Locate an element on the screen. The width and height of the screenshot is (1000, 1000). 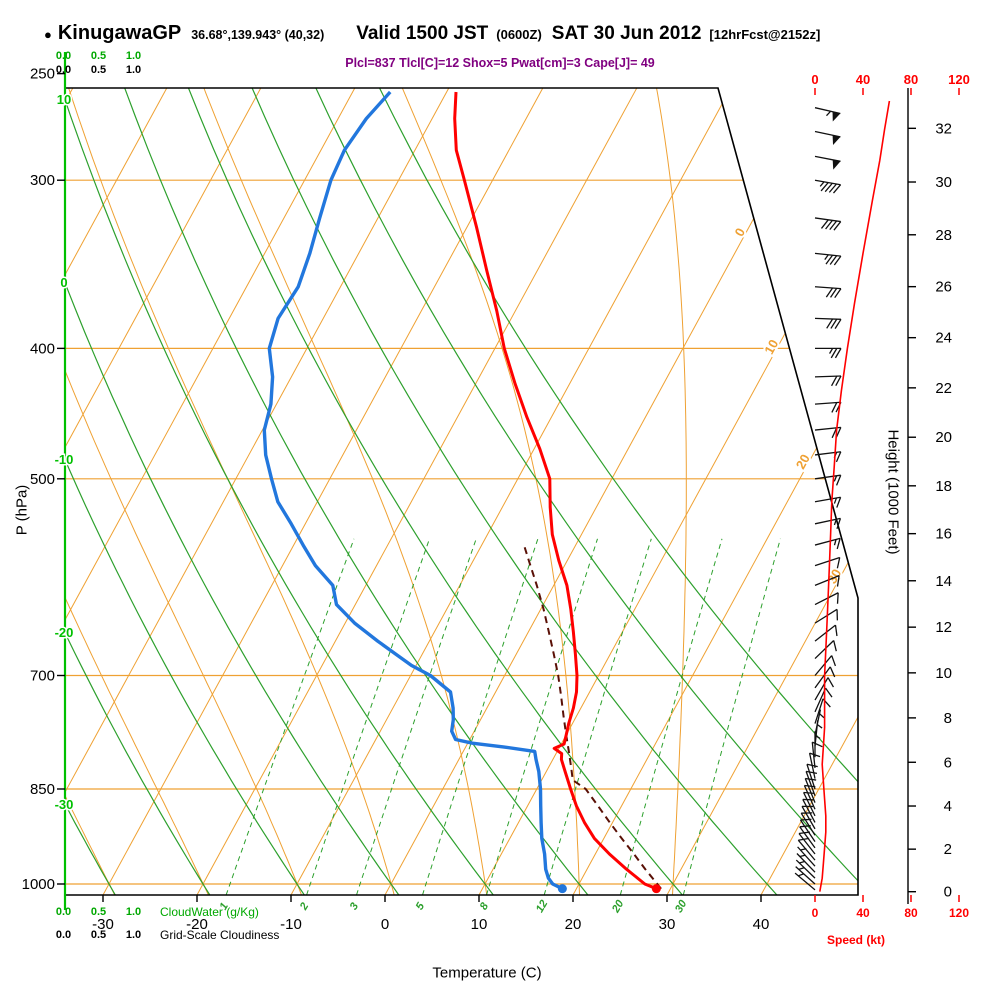
cloudiness-scale-05: 0.5 is located at coordinates (98, 70).